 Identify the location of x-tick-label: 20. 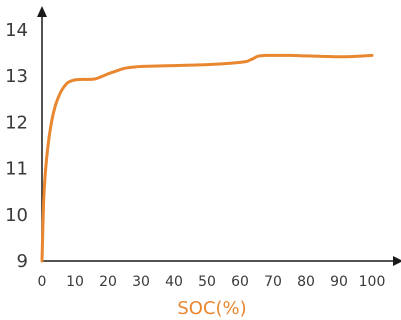
(108, 282).